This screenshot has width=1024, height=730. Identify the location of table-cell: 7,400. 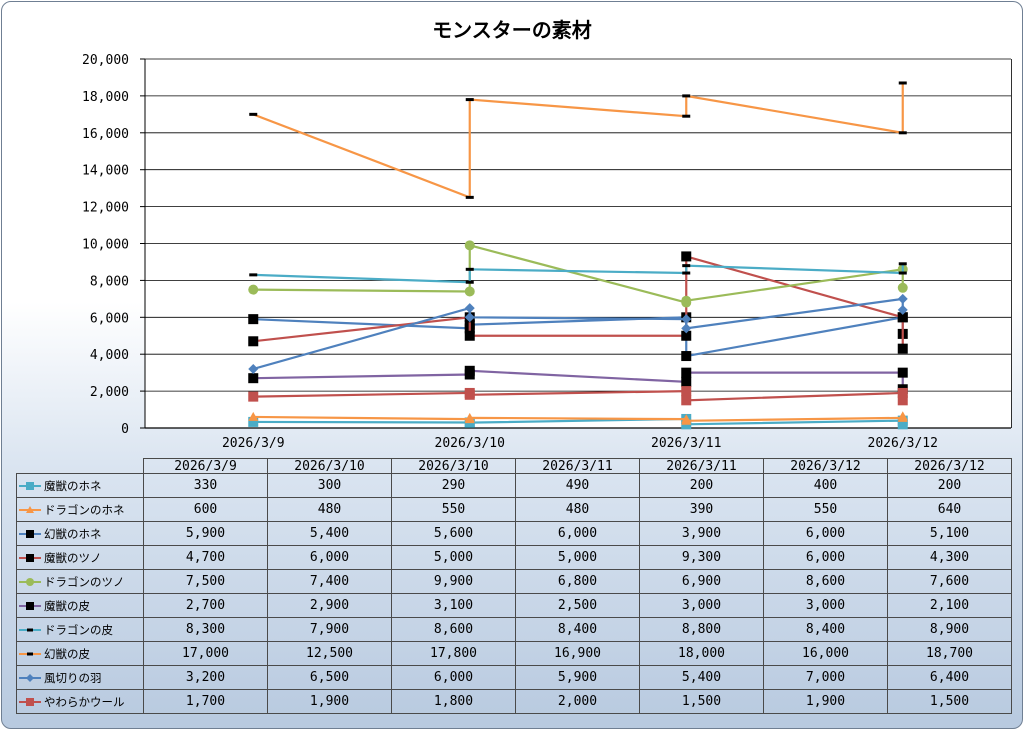
(329, 581).